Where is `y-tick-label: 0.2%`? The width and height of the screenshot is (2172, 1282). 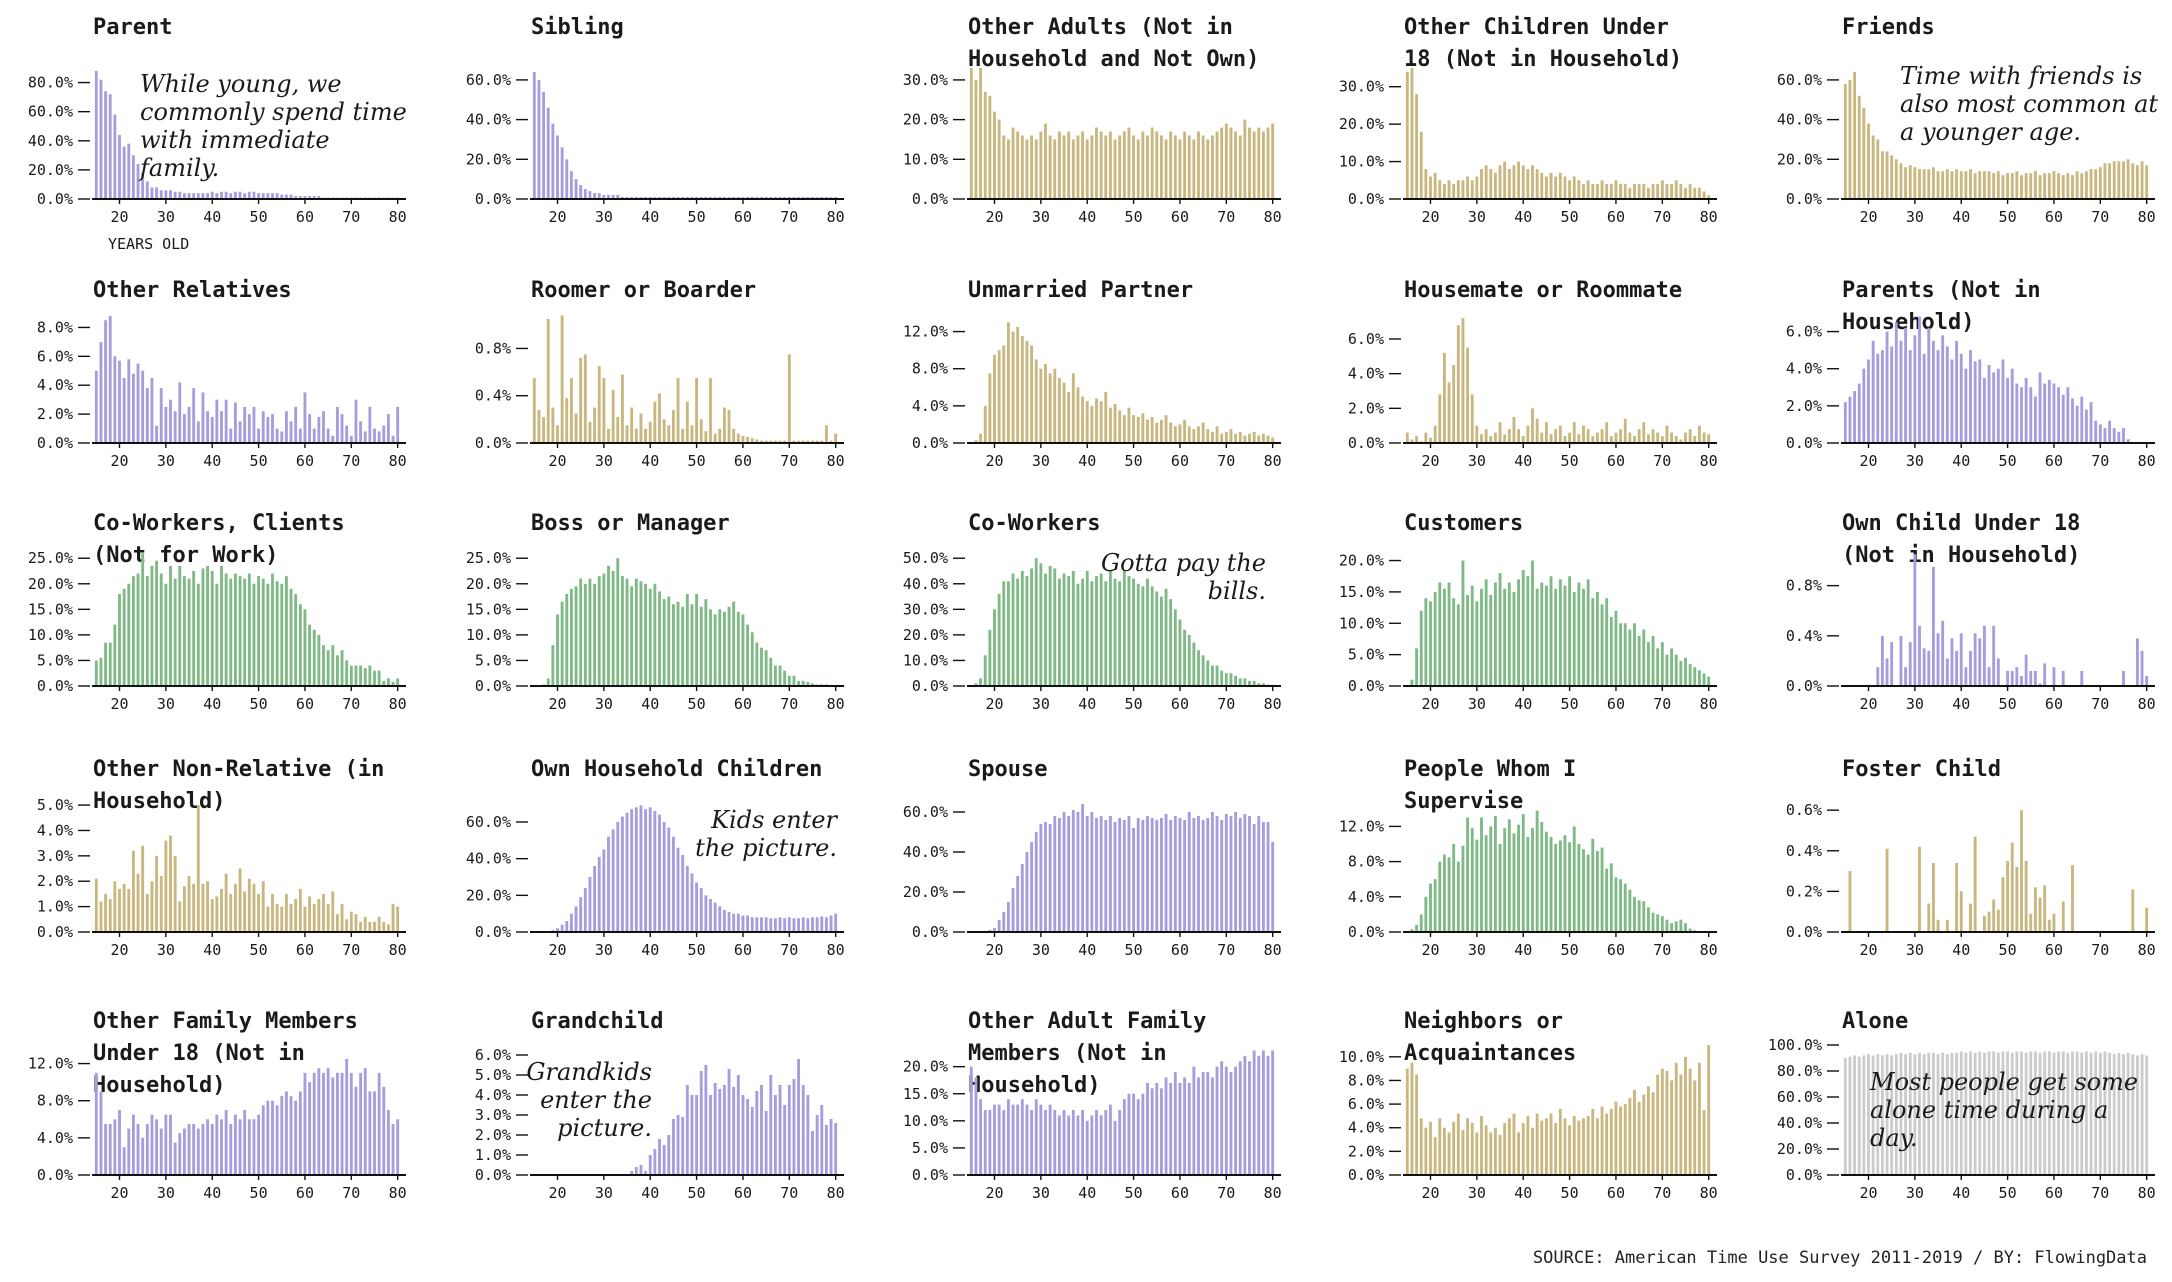 y-tick-label: 0.2% is located at coordinates (1804, 891).